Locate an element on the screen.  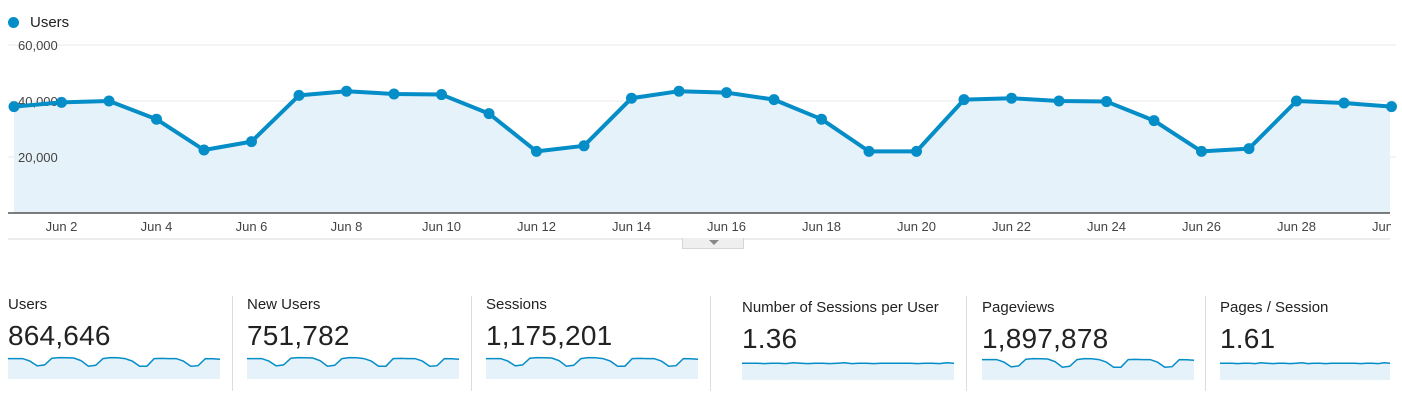
metric-label: Number of Sessions per User is located at coordinates (840, 307).